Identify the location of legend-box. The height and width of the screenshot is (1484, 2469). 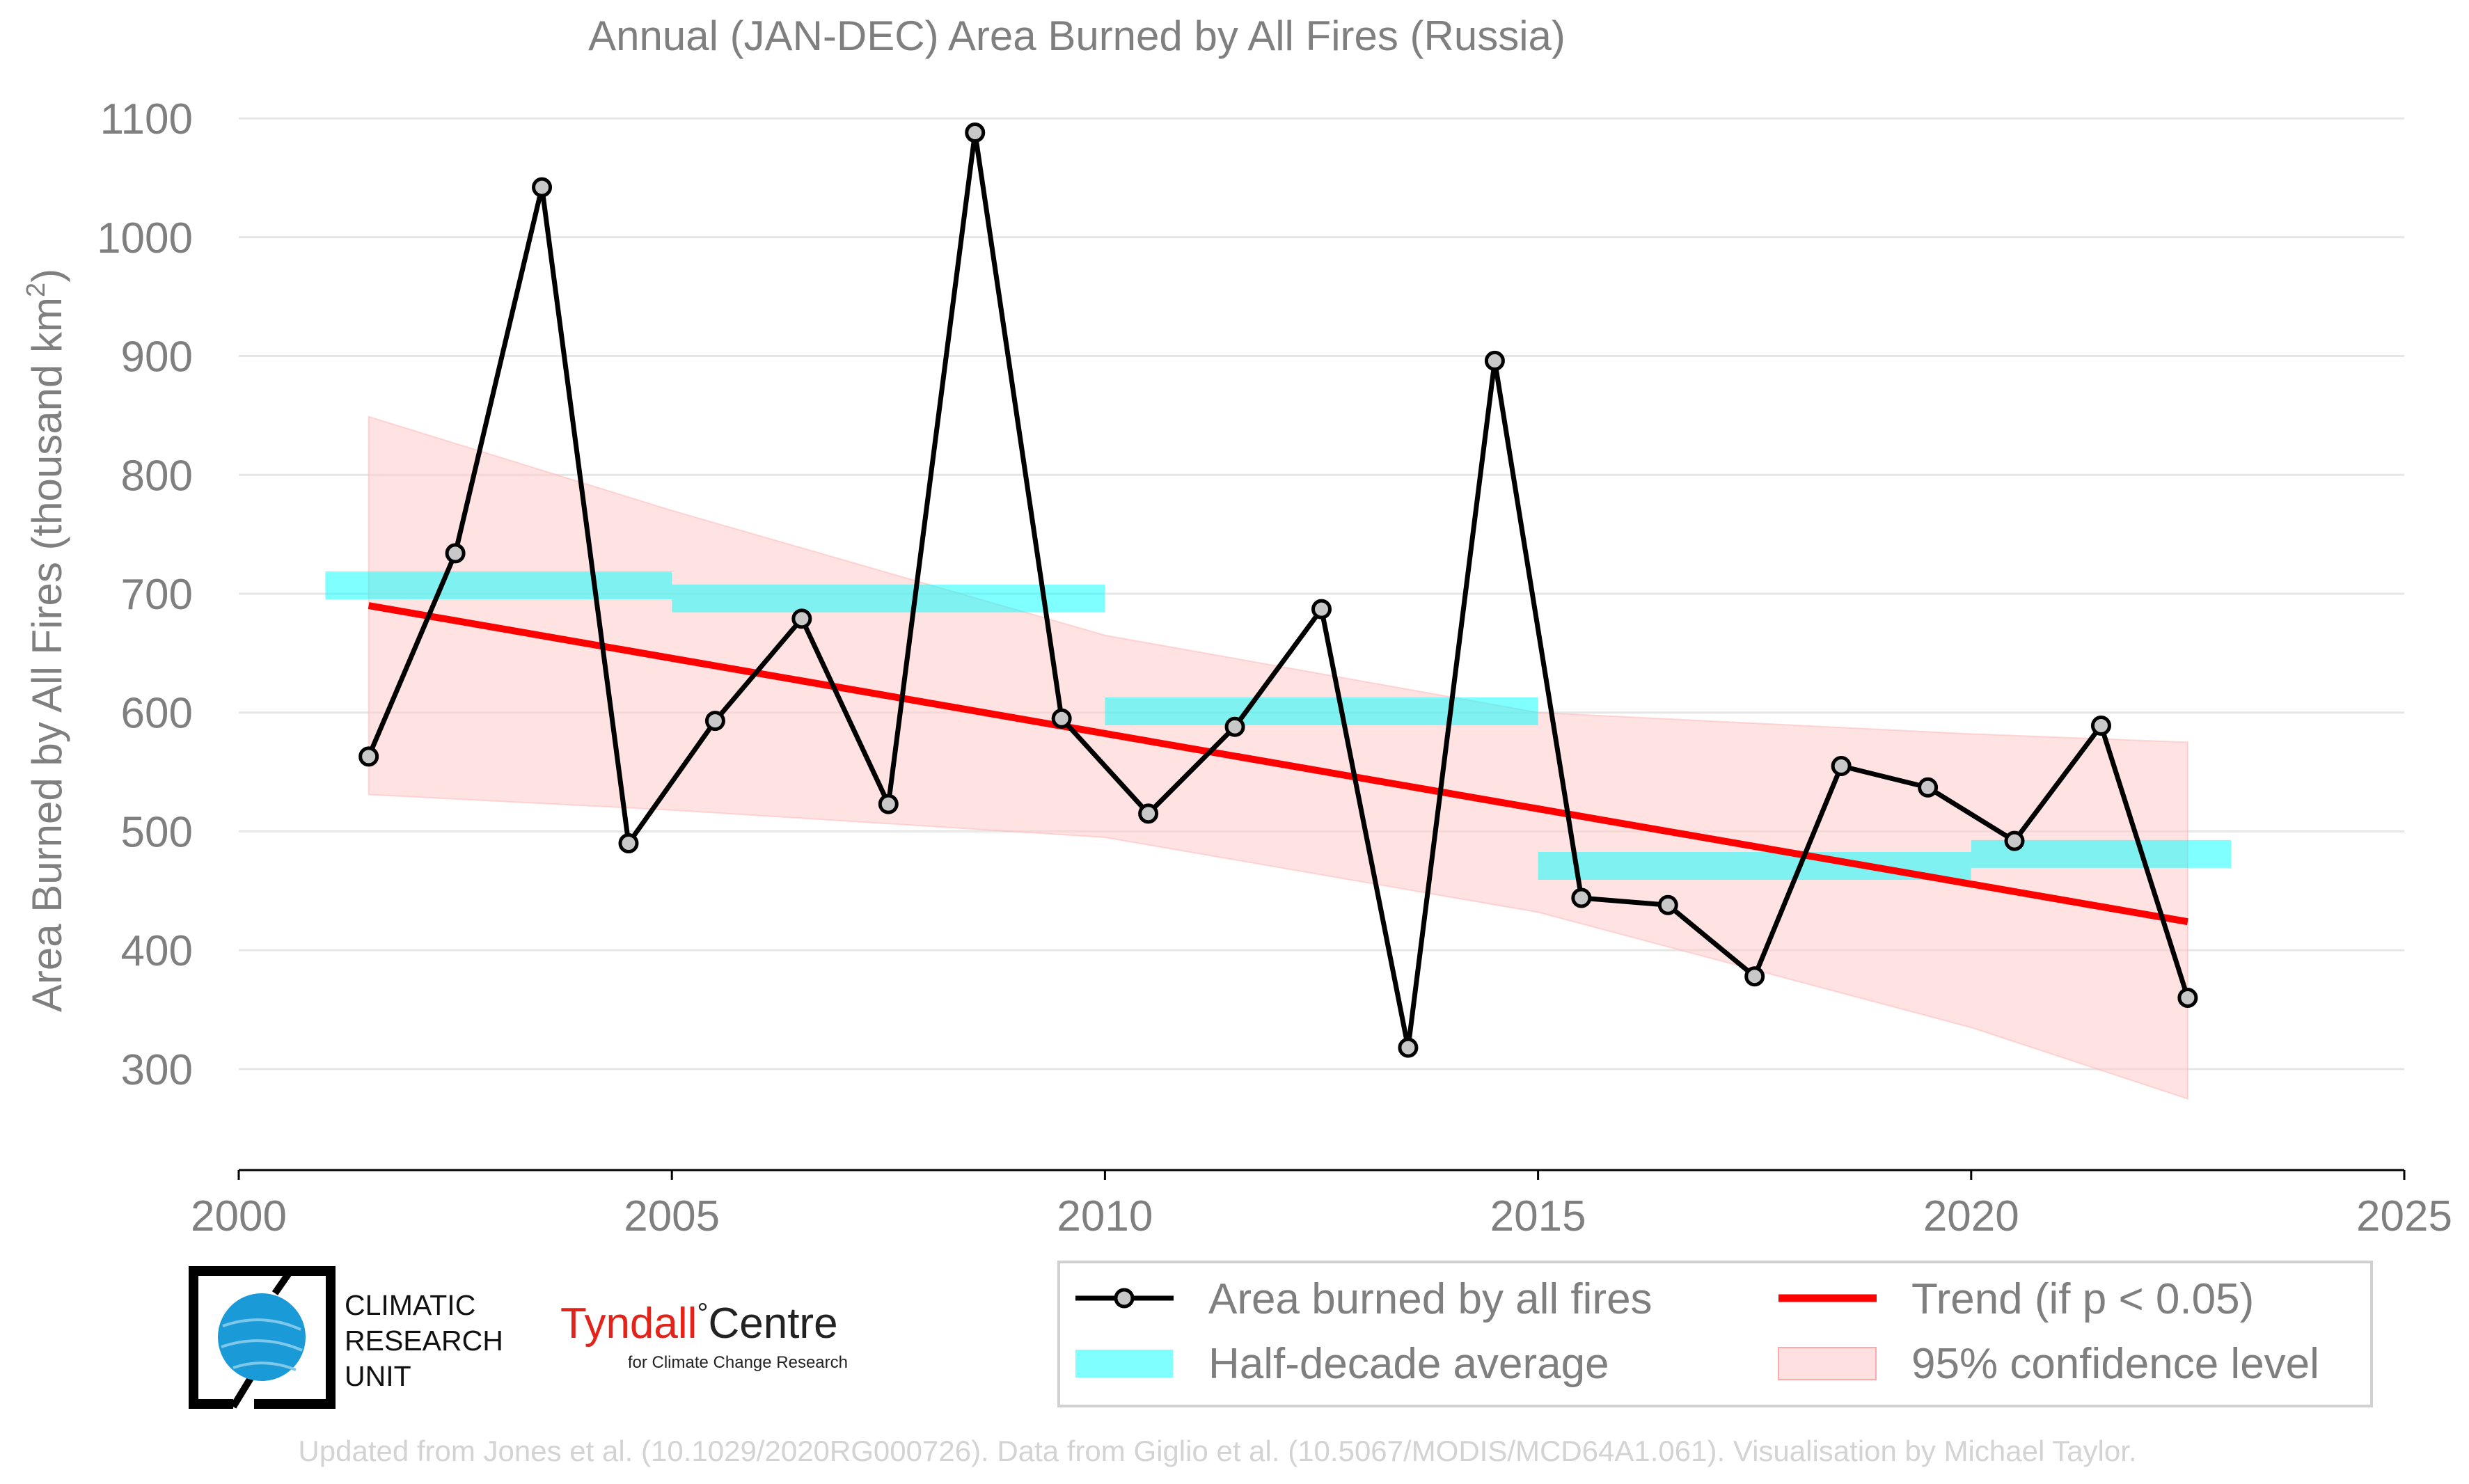
(1715, 1334).